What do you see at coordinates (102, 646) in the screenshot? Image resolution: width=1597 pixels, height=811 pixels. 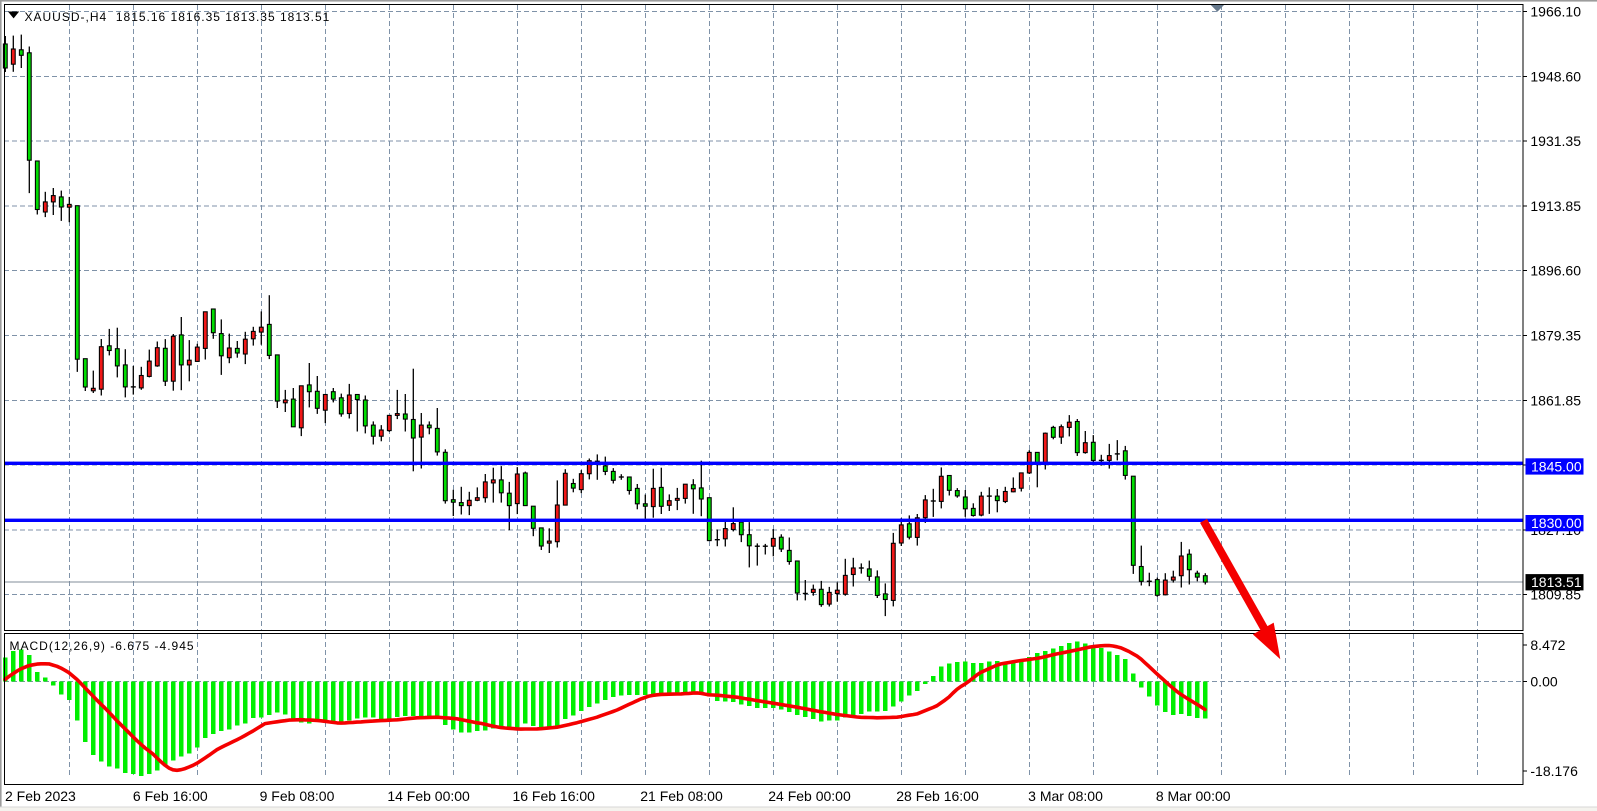 I see `svg-text: MACD(12,26,9) -6.675 -4.945` at bounding box center [102, 646].